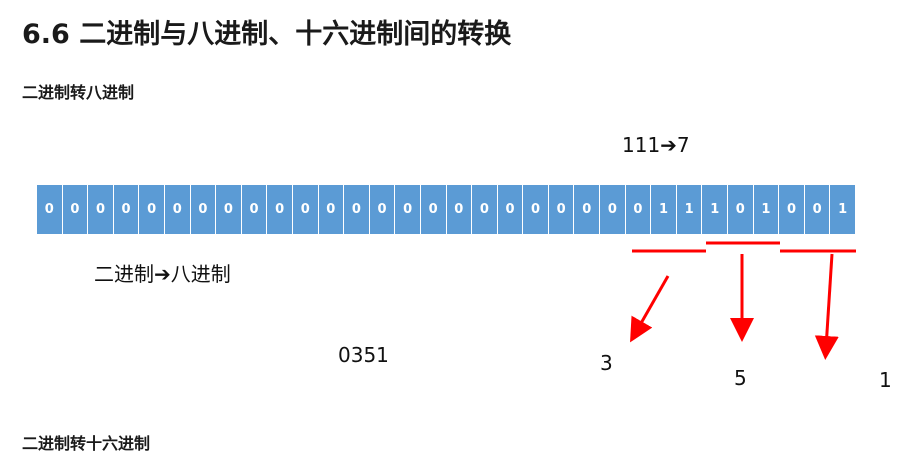 This screenshot has height=476, width=906. What do you see at coordinates (363, 355) in the screenshot?
I see `octal-result: 0351` at bounding box center [363, 355].